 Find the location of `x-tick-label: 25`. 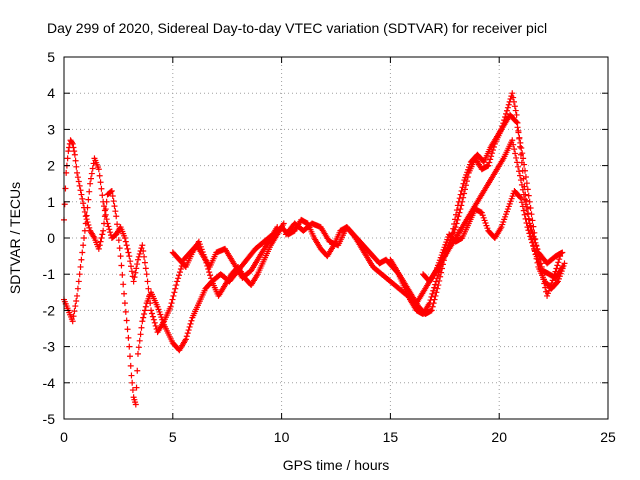

x-tick-label: 25 is located at coordinates (608, 437).